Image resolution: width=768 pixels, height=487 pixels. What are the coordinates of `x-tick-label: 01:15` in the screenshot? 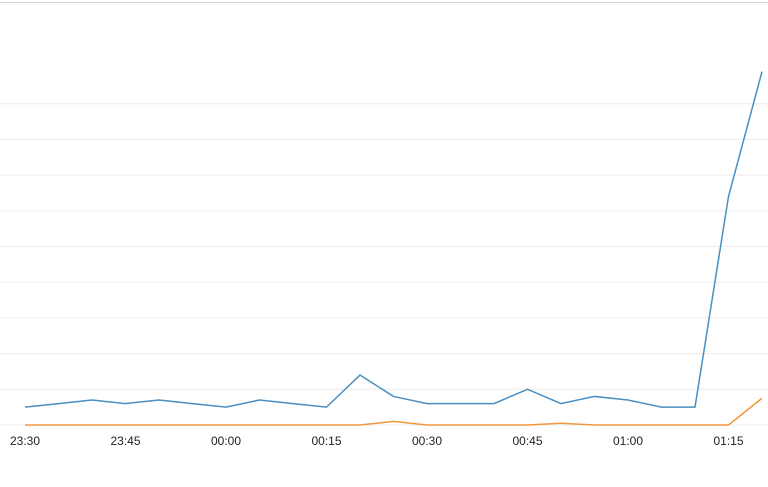 It's located at (728, 441).